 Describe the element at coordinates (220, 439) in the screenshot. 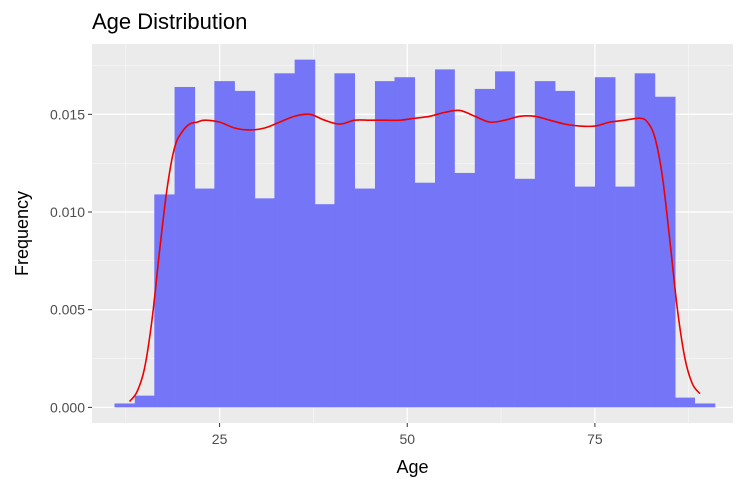

I see `x-tick-label: 25` at that location.